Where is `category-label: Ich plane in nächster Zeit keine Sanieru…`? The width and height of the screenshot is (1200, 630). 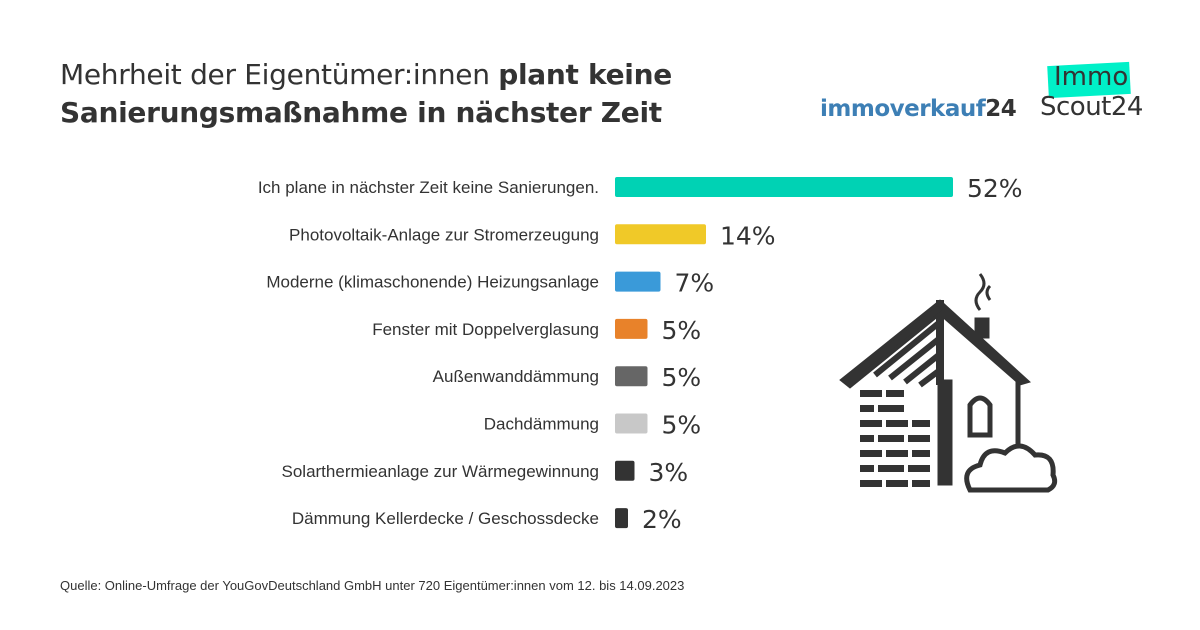 category-label: Ich plane in nächster Zeit keine Sanieru… is located at coordinates (428, 187).